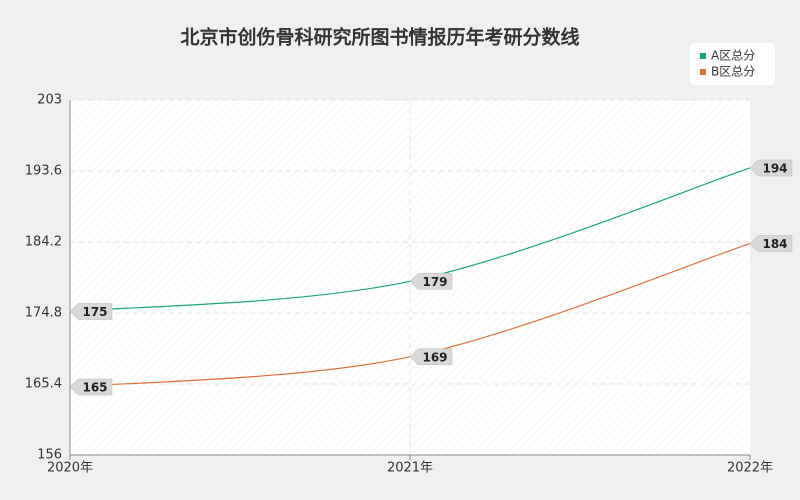  Describe the element at coordinates (434, 282) in the screenshot. I see `value-label: 179` at that location.